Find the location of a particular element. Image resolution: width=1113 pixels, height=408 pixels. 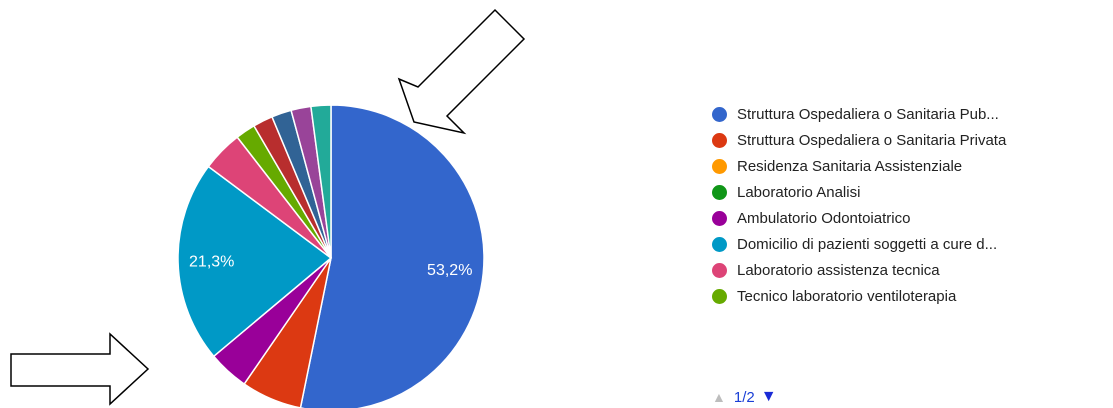

page-indicator: 1/2 is located at coordinates (744, 397).